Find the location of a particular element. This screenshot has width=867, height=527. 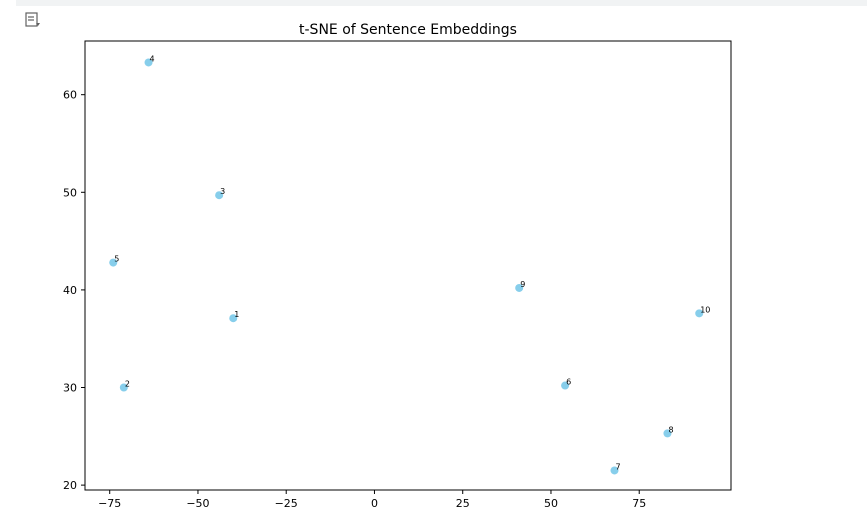

x-tick-label: −50 is located at coordinates (197, 503).